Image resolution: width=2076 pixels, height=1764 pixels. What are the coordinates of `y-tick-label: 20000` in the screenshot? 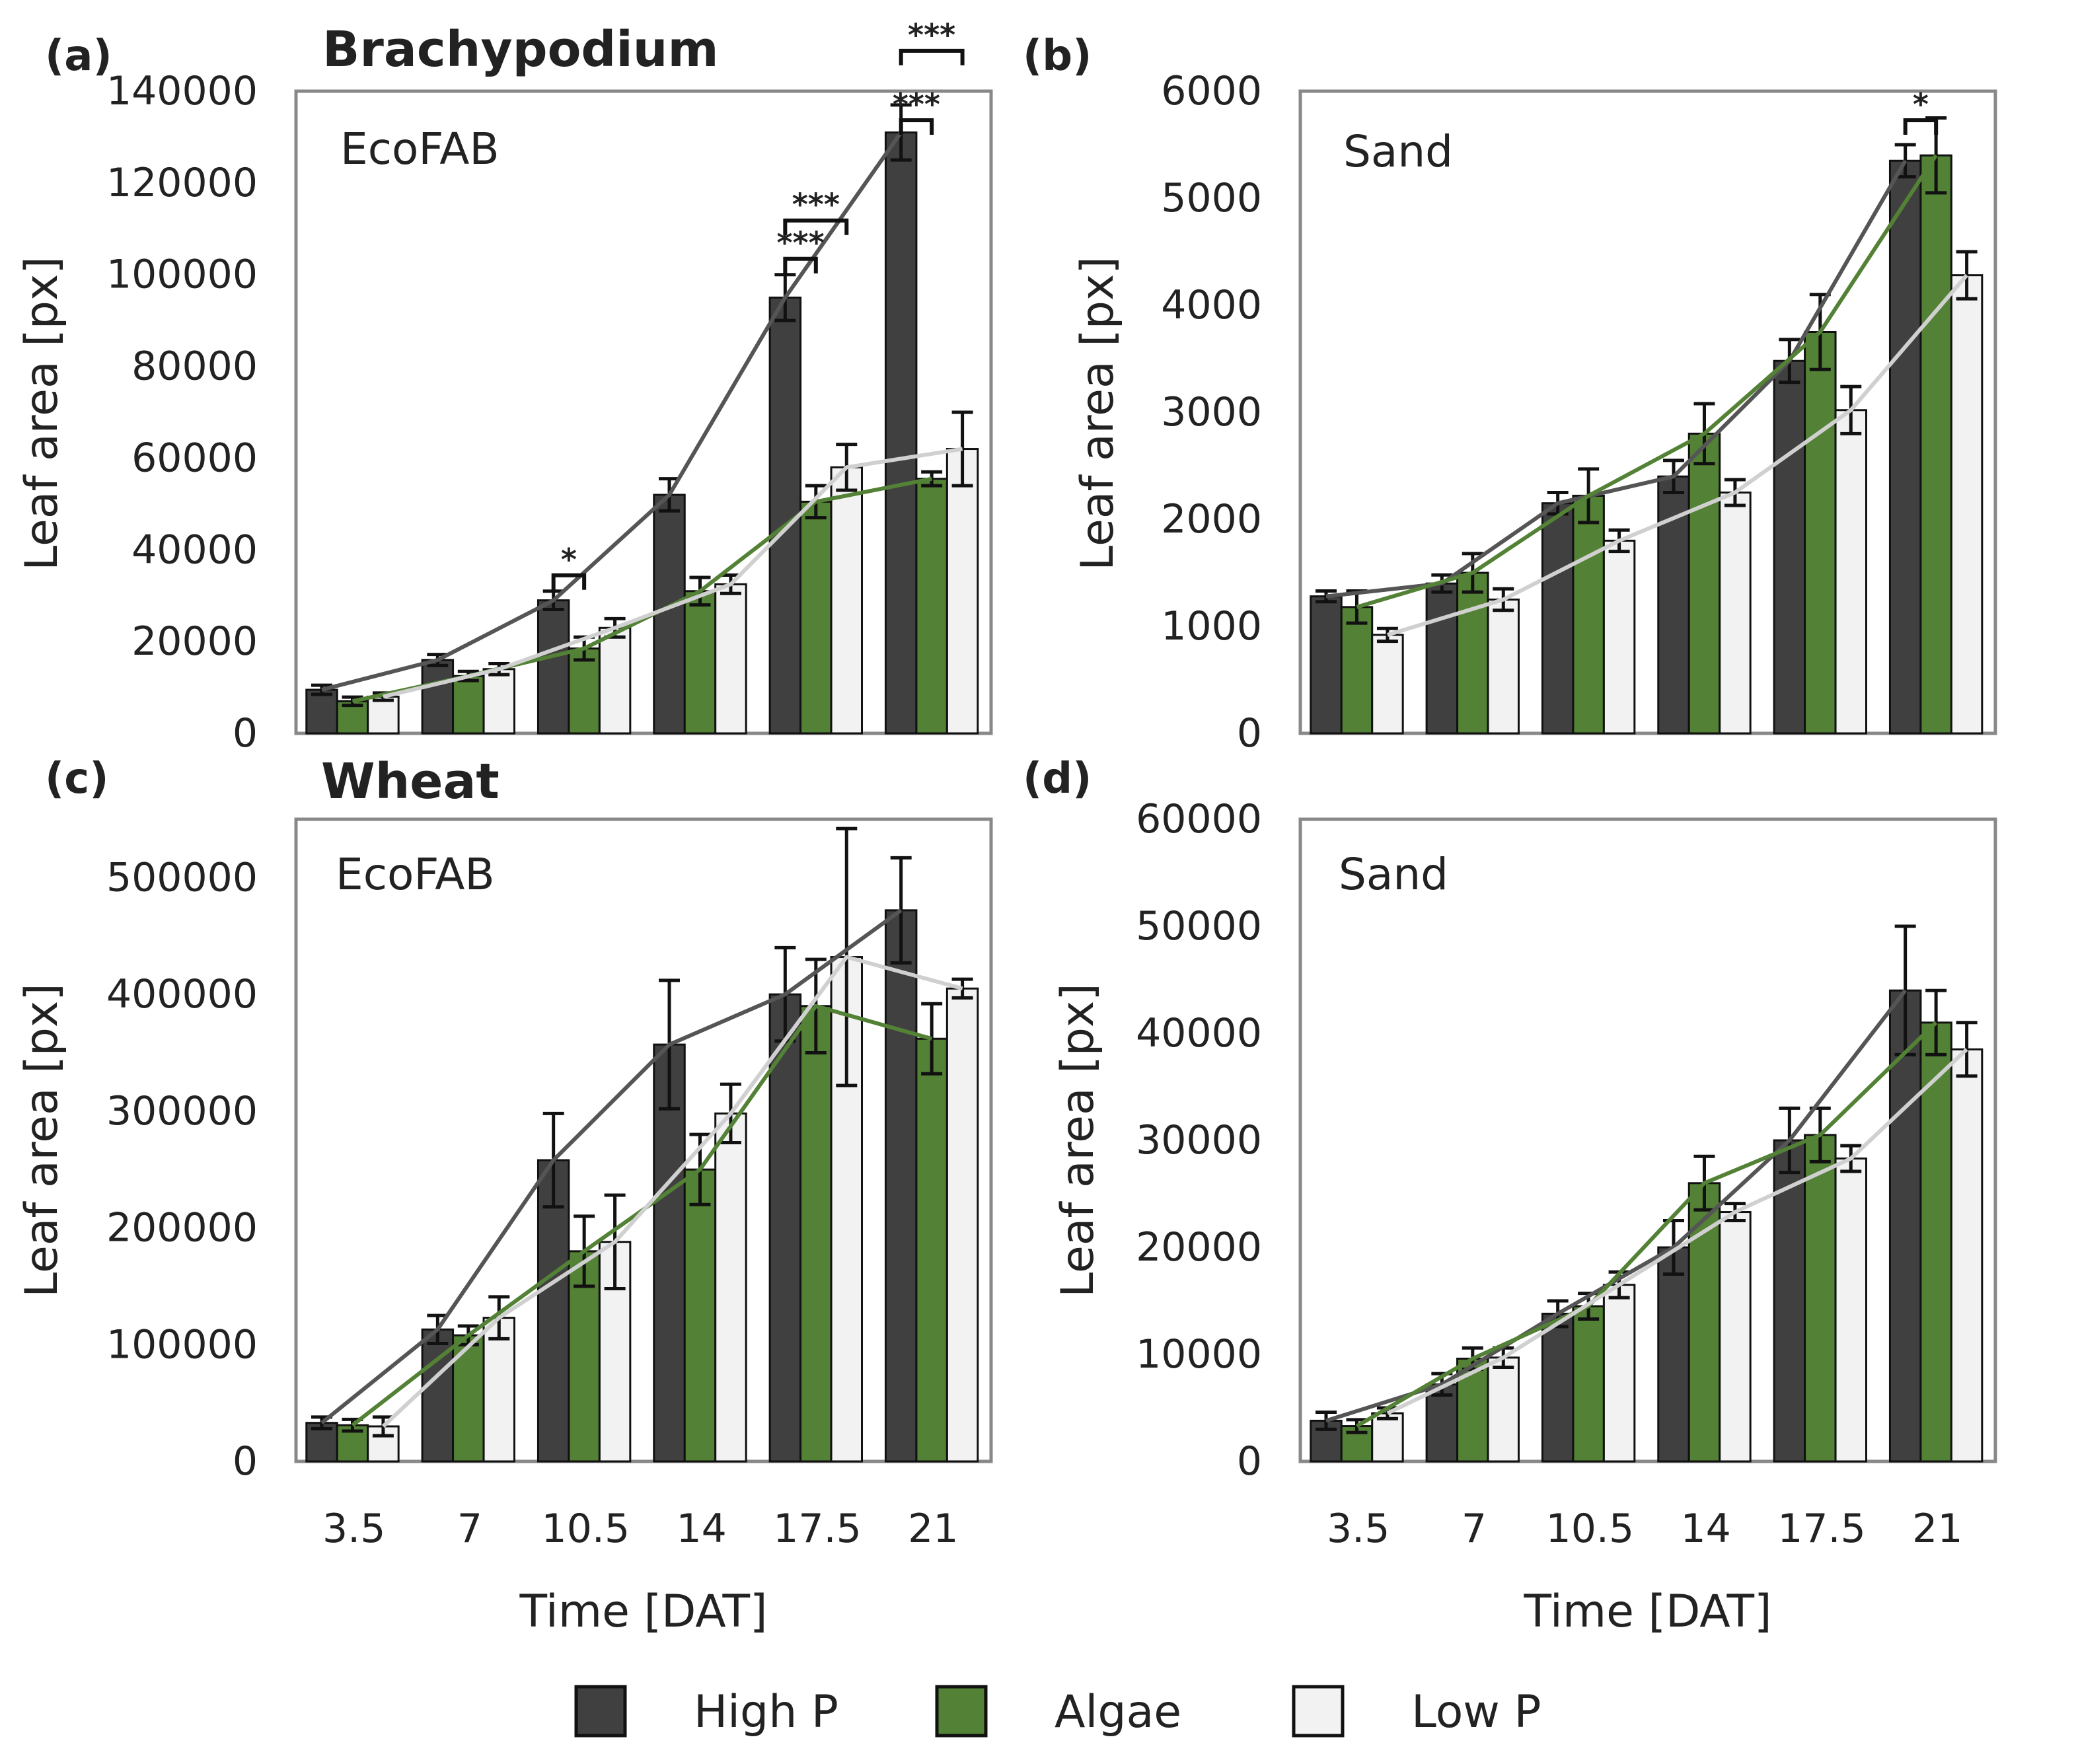 It's located at (194, 641).